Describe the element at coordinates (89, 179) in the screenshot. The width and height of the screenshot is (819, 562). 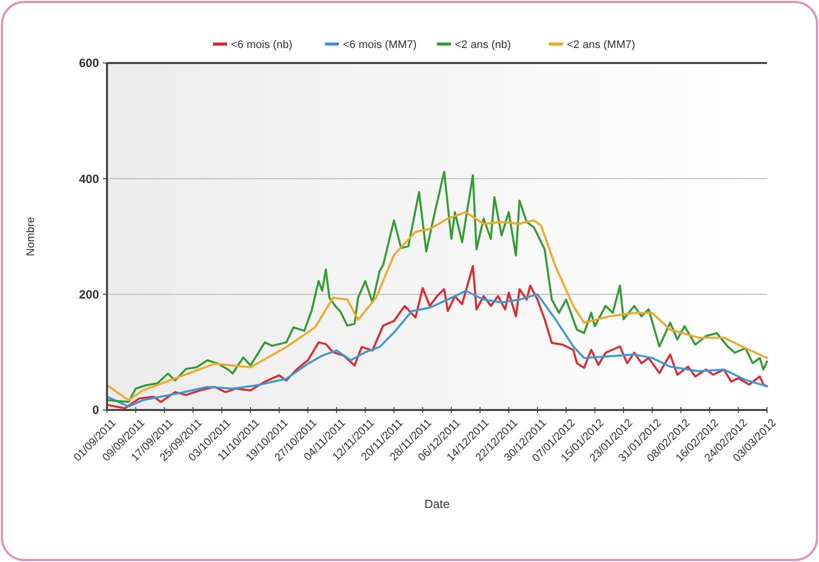
I see `y-tick-label: 400` at that location.